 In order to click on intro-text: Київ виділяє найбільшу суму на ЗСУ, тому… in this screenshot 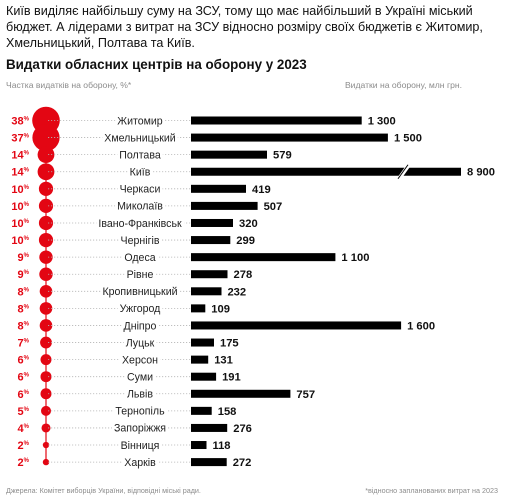, I will do `click(244, 27)`.